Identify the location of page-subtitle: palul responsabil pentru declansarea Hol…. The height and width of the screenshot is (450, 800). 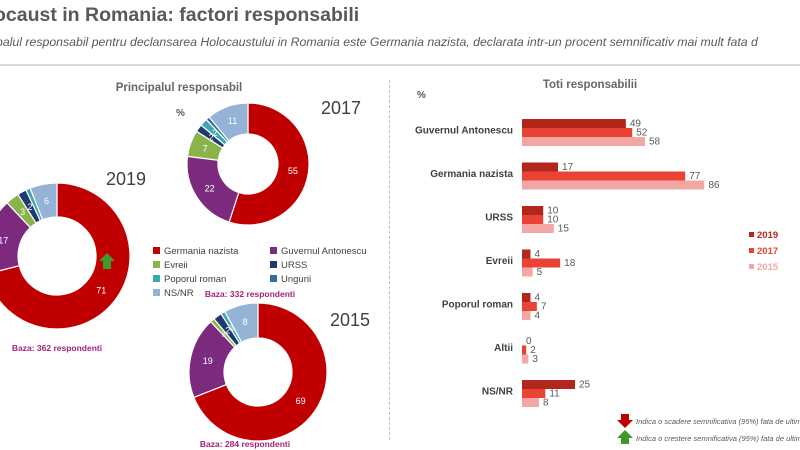
(379, 42).